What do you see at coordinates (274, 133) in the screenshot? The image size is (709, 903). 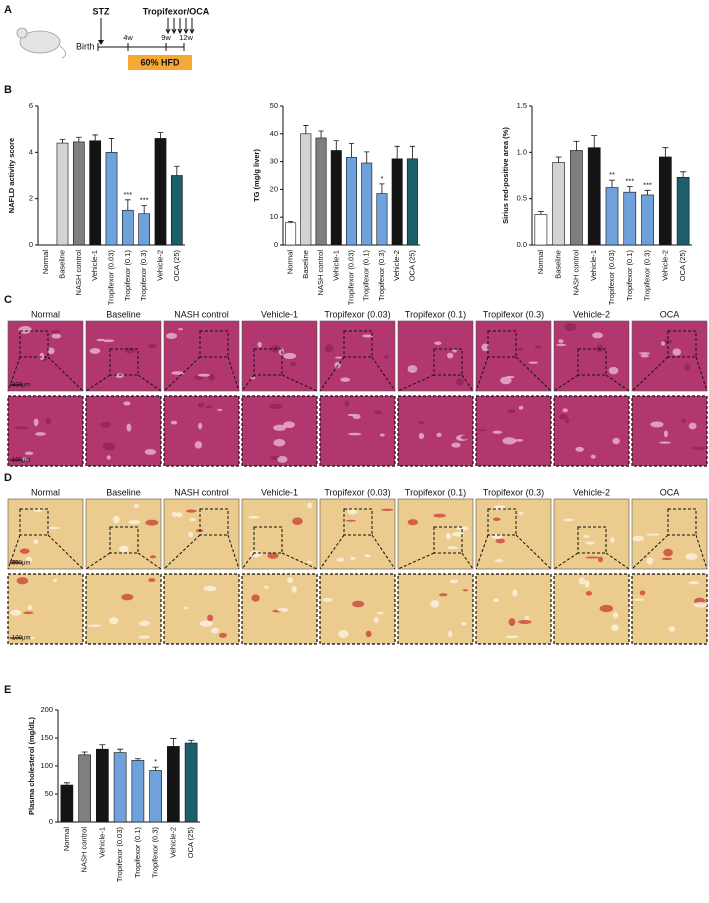 I see `y-tick-label: 40` at bounding box center [274, 133].